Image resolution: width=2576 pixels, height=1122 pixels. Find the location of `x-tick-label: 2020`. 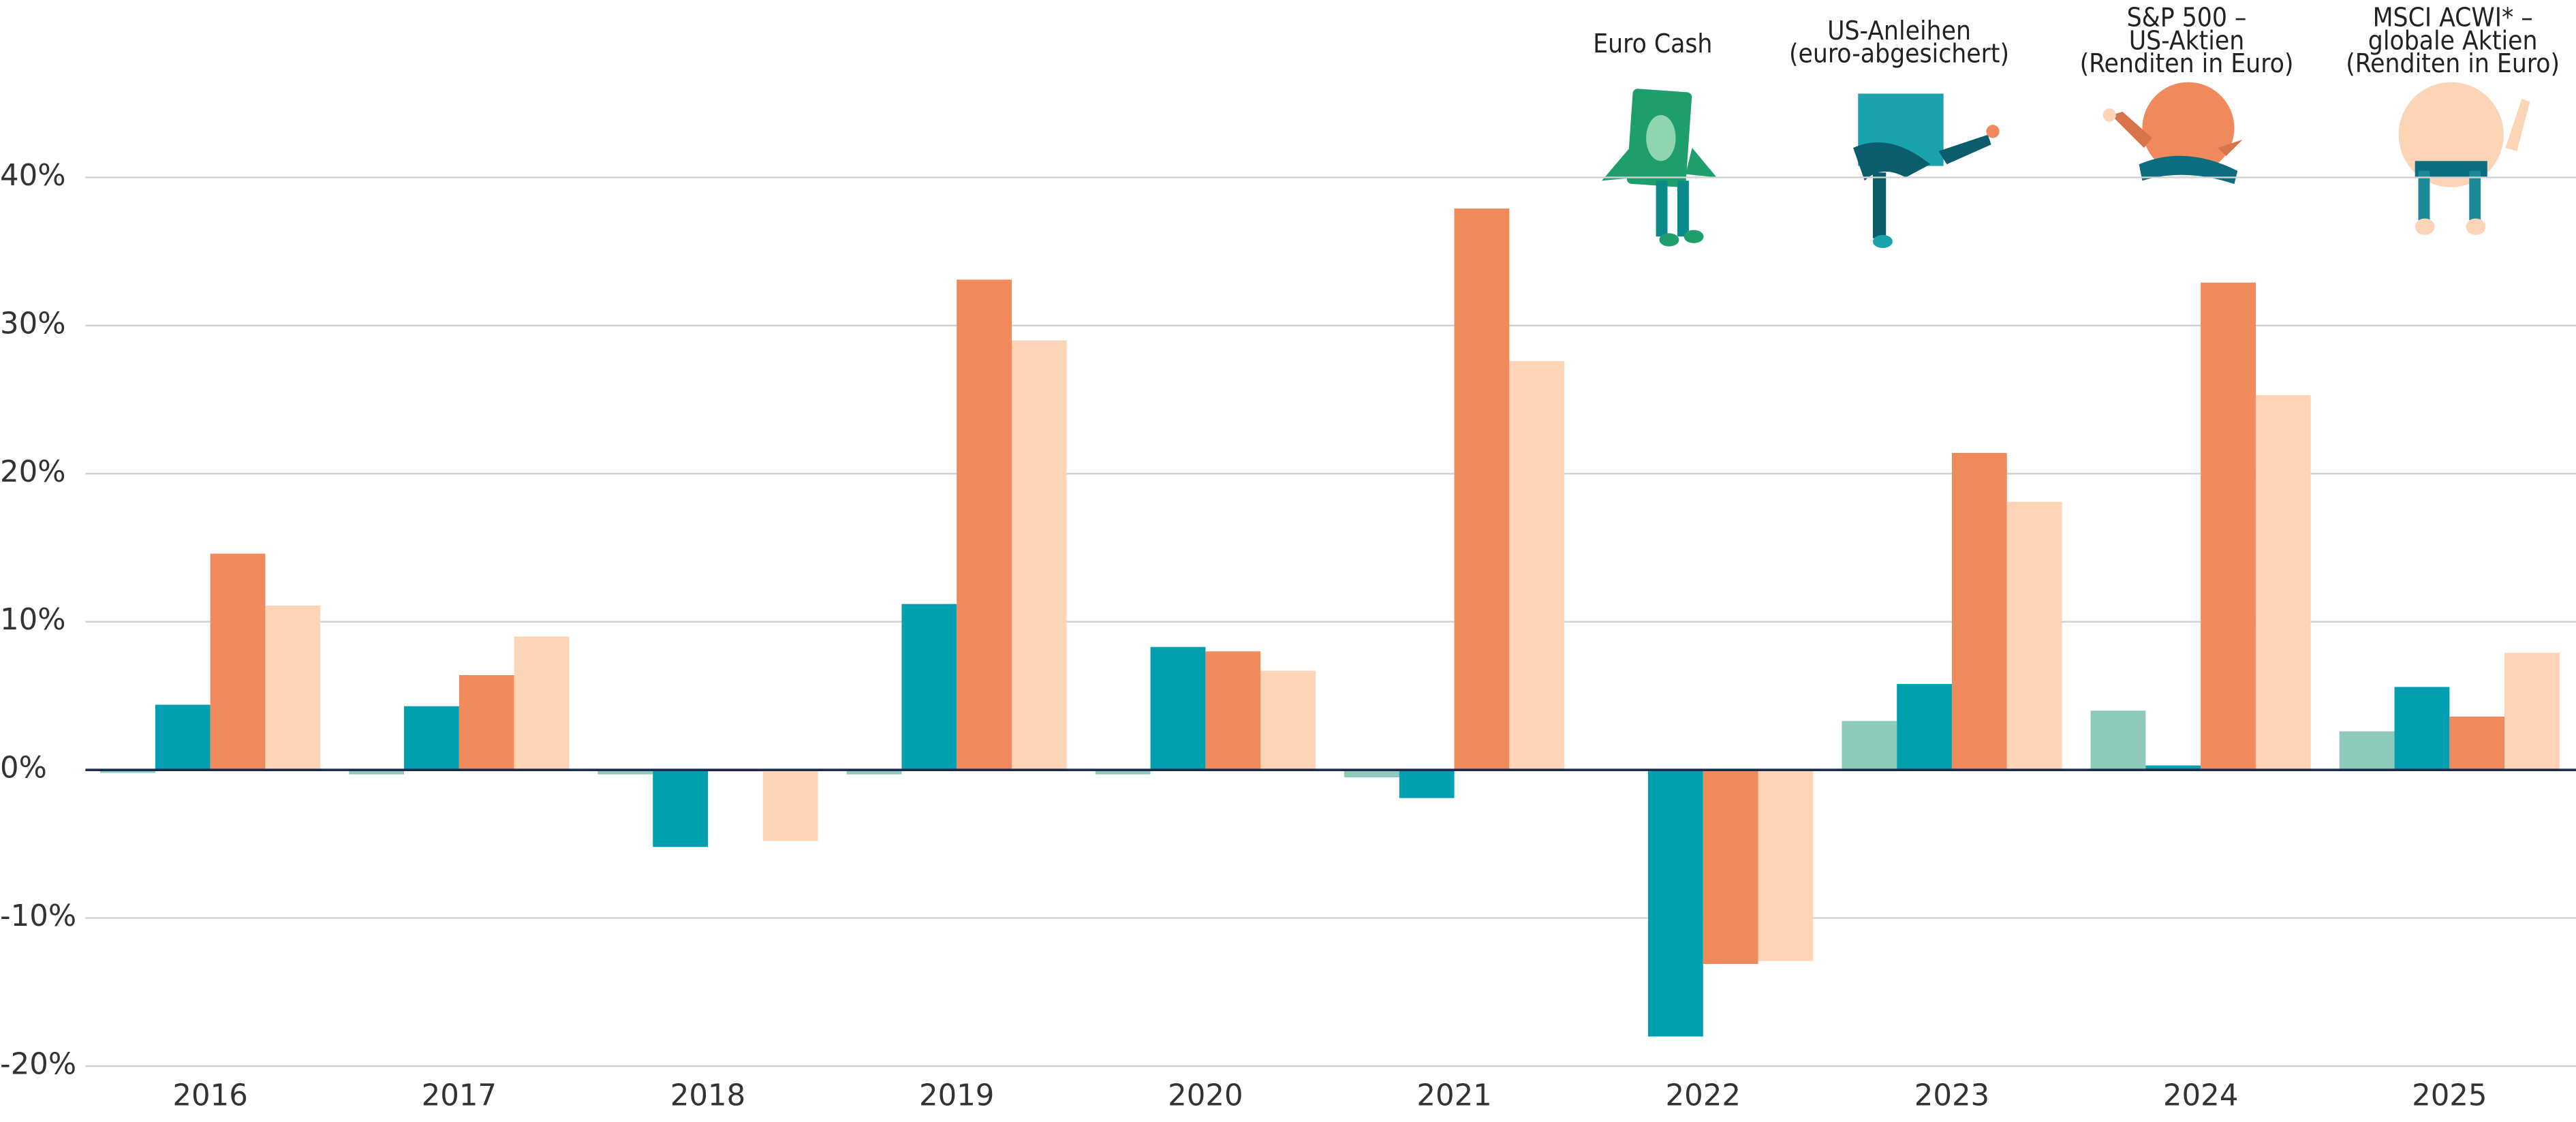

x-tick-label: 2020 is located at coordinates (1205, 1095).